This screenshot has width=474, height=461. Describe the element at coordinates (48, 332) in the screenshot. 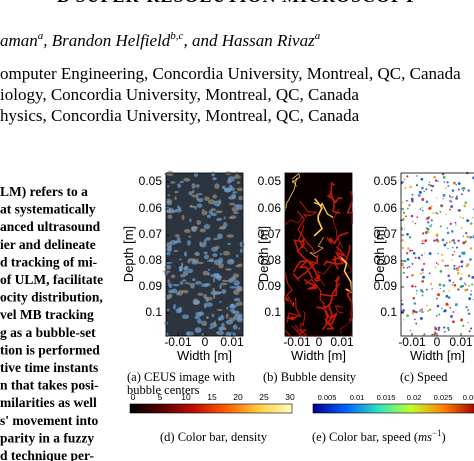

I see `body-line: g as a bubble-set` at that location.